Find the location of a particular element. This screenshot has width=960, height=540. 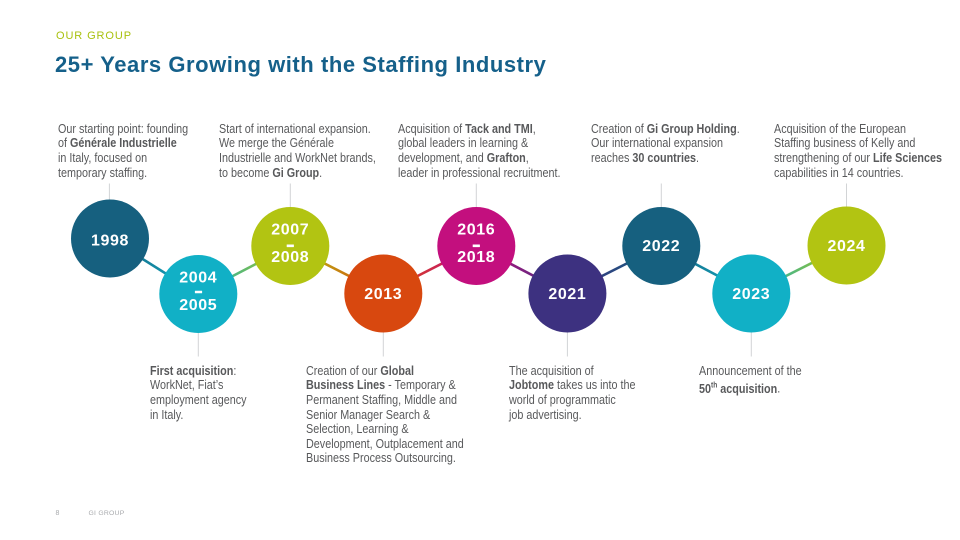

svg-text: 2005 is located at coordinates (198, 305).